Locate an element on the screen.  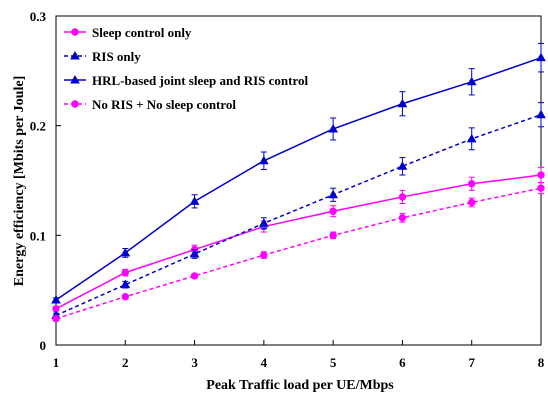
y-tick-label: 0 is located at coordinates (43, 345).